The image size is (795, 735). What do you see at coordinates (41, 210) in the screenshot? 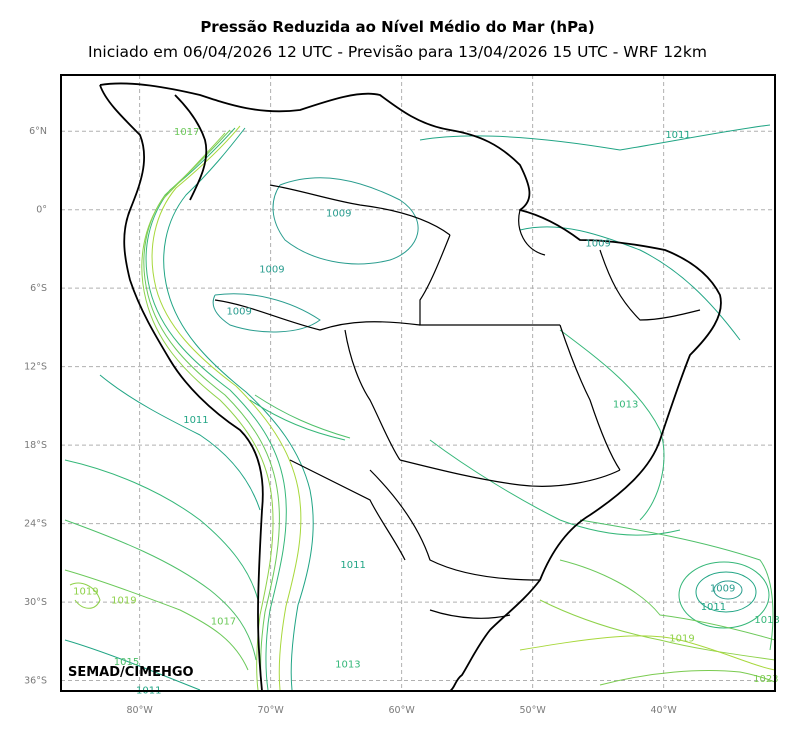
I see `lat-tick-label: 0°` at bounding box center [41, 210].